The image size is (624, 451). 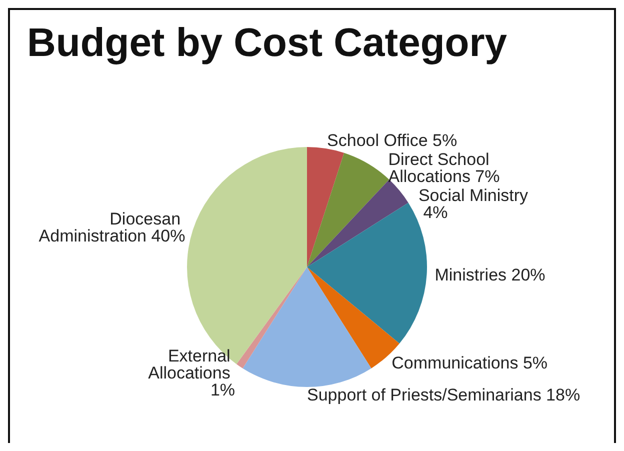 What do you see at coordinates (112, 227) in the screenshot?
I see `slice-label: Diocesan Administration 40%` at bounding box center [112, 227].